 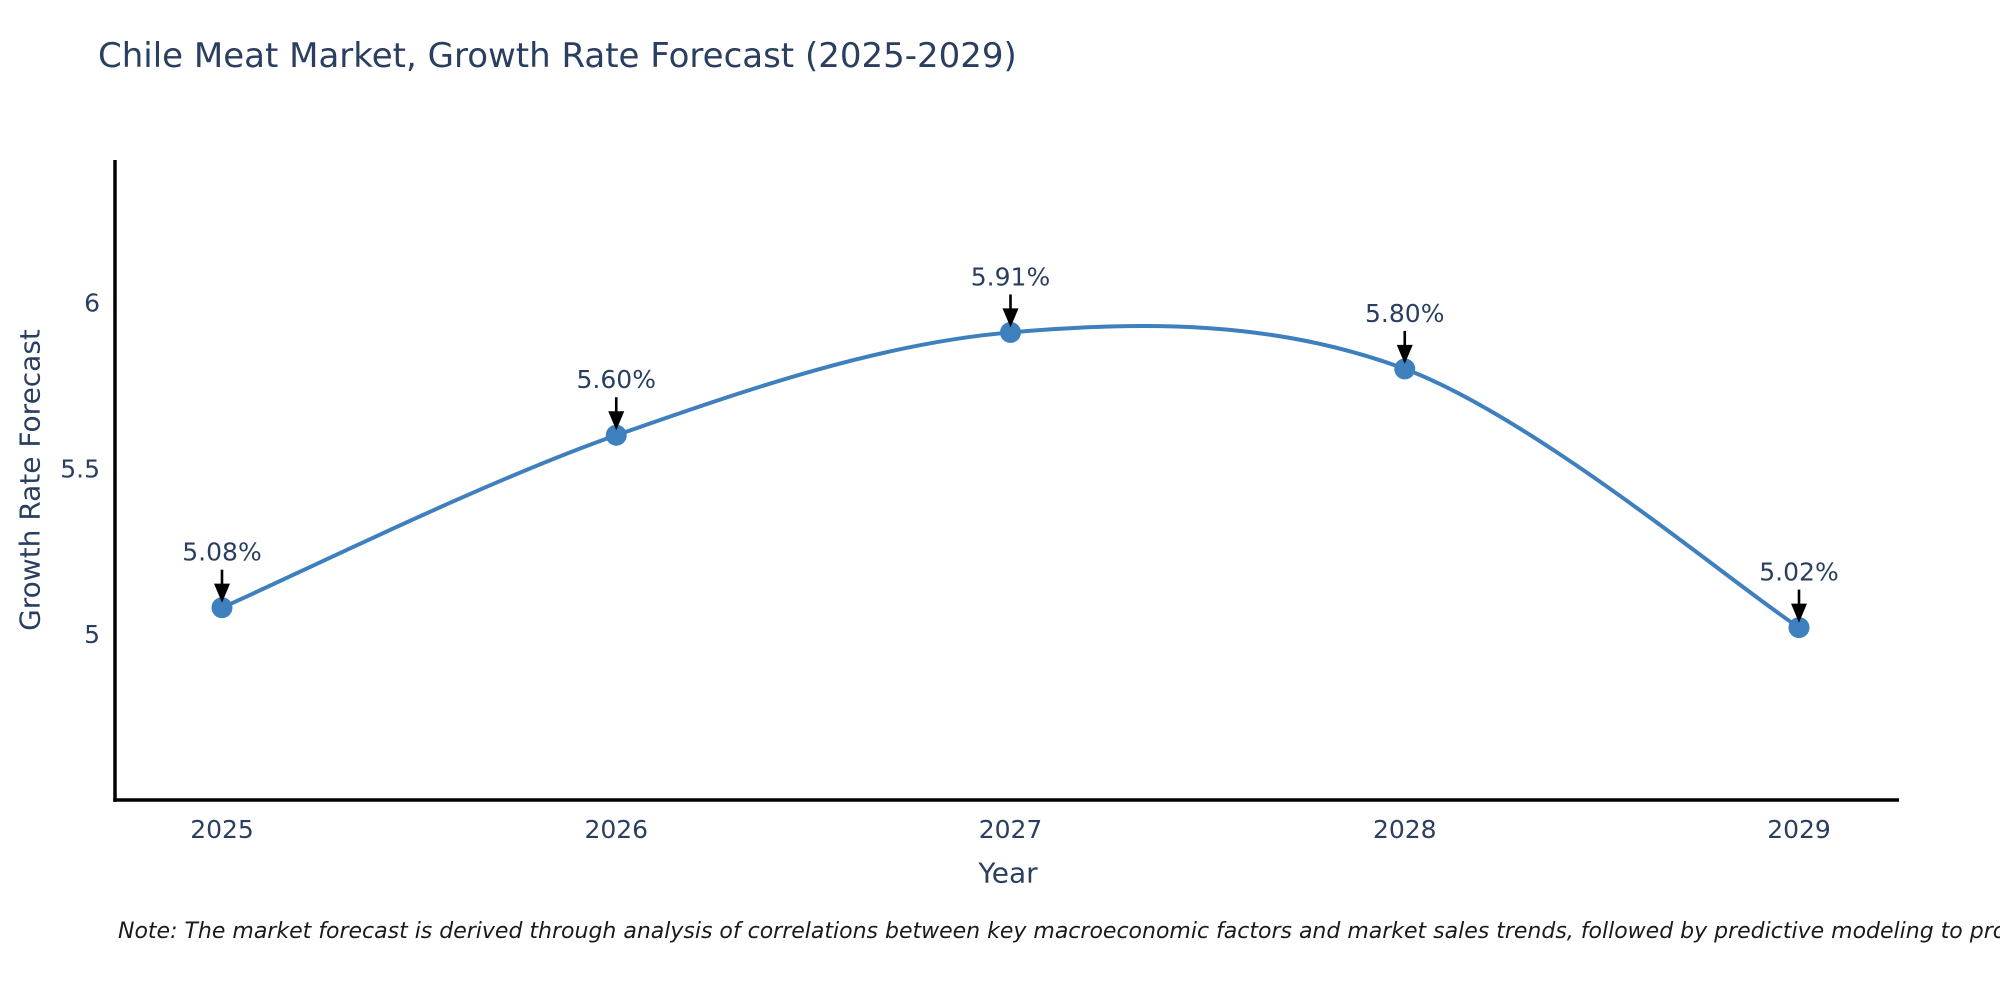 I want to click on x-tick-label: 2026, so click(x=616, y=829).